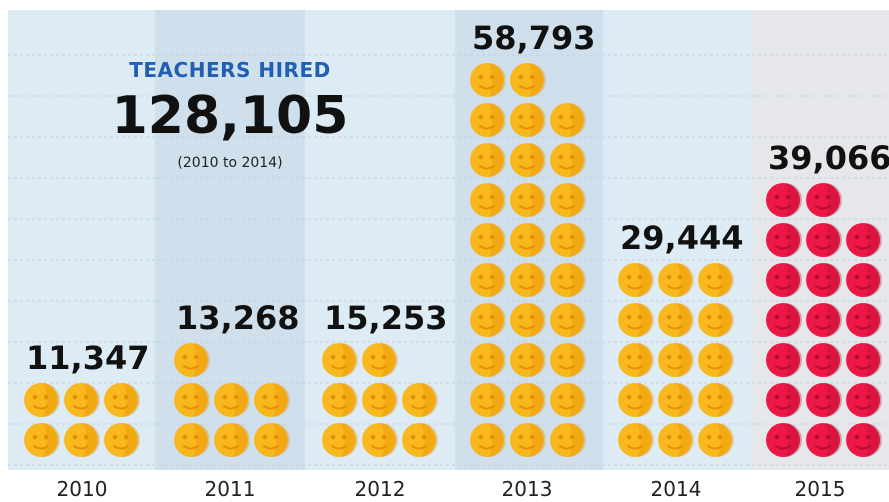 Image resolution: width=889 pixels, height=502 pixels. Describe the element at coordinates (230, 489) in the screenshot. I see `x-tick-2011: 2011` at that location.